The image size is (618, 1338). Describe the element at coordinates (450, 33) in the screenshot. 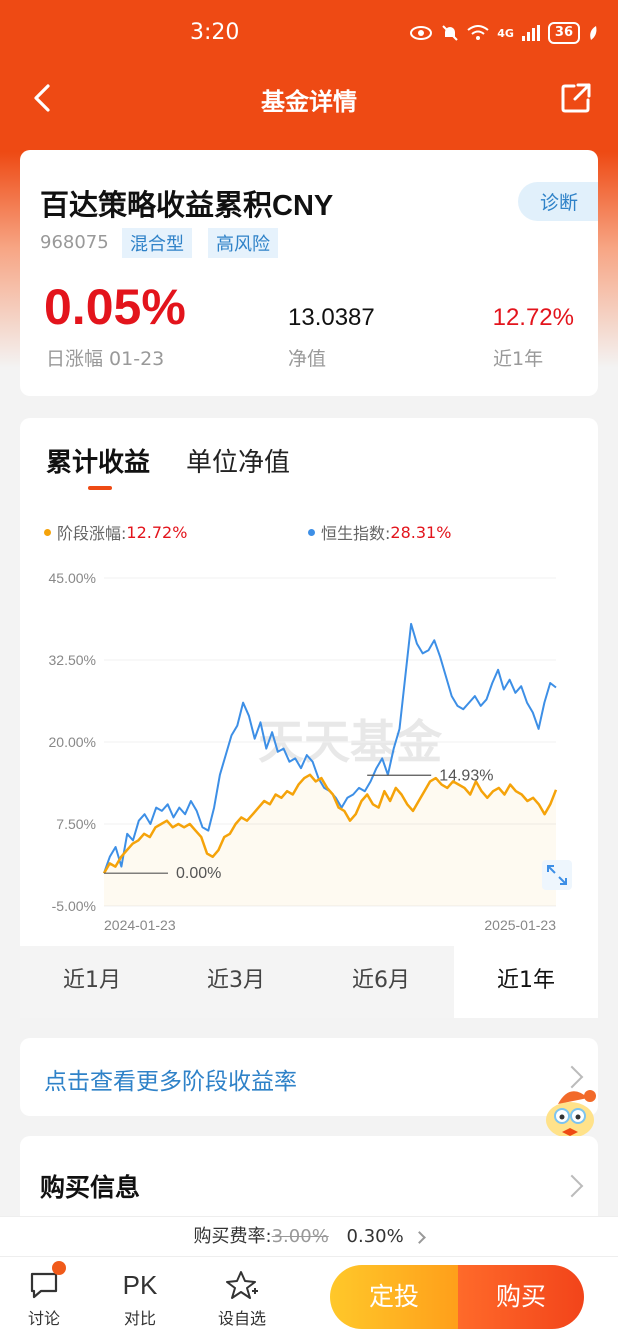

I see `mute-bell-icon` at that location.